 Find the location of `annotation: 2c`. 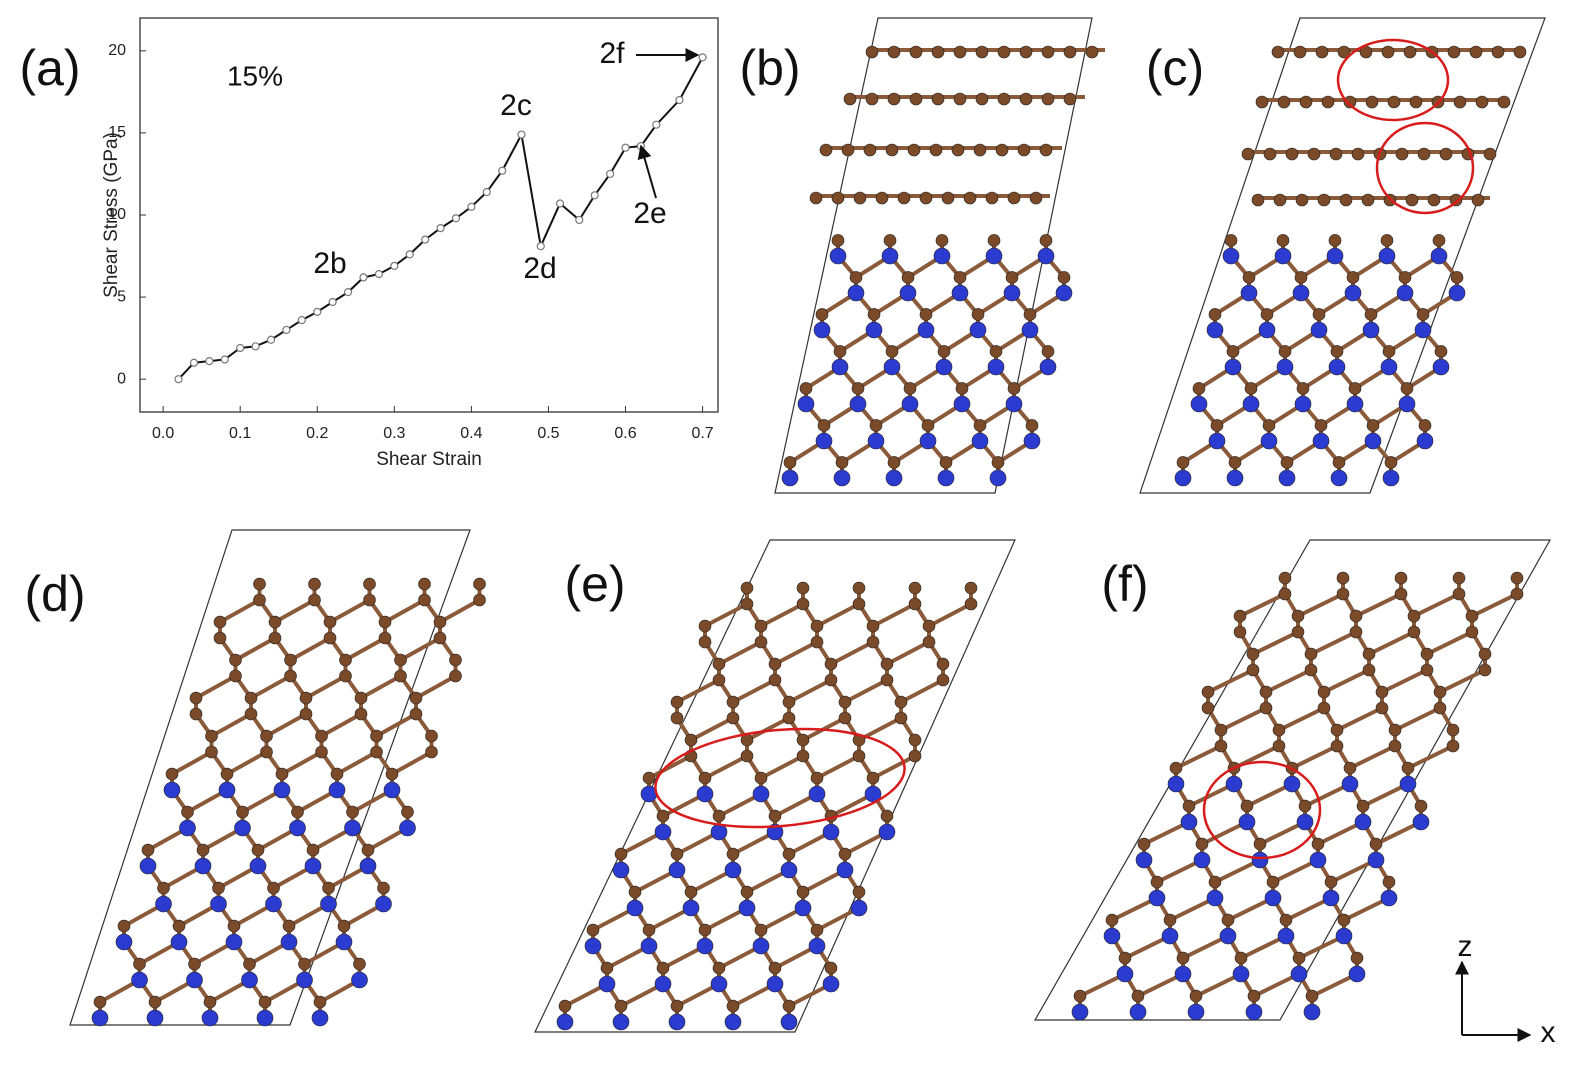

annotation: 2c is located at coordinates (516, 105).